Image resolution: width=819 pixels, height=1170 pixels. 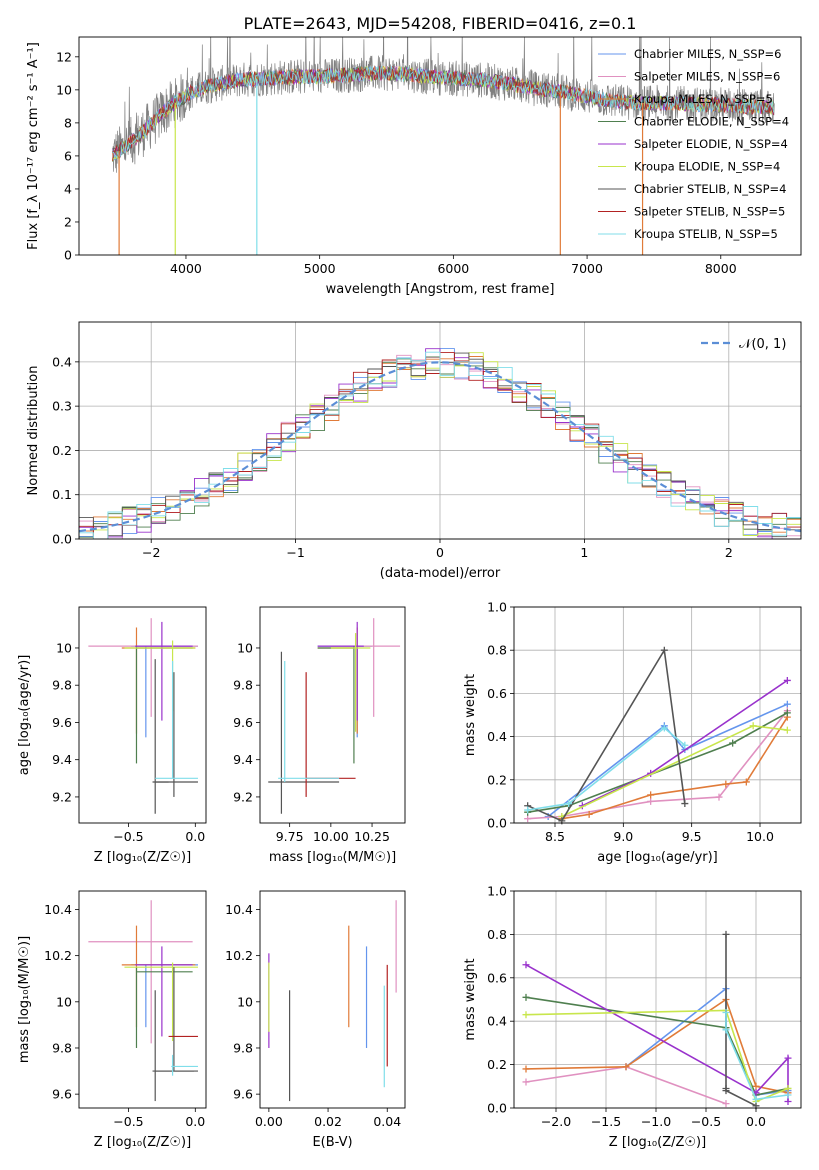 I want to click on y-tick-label: 9.4, so click(x=62, y=759).